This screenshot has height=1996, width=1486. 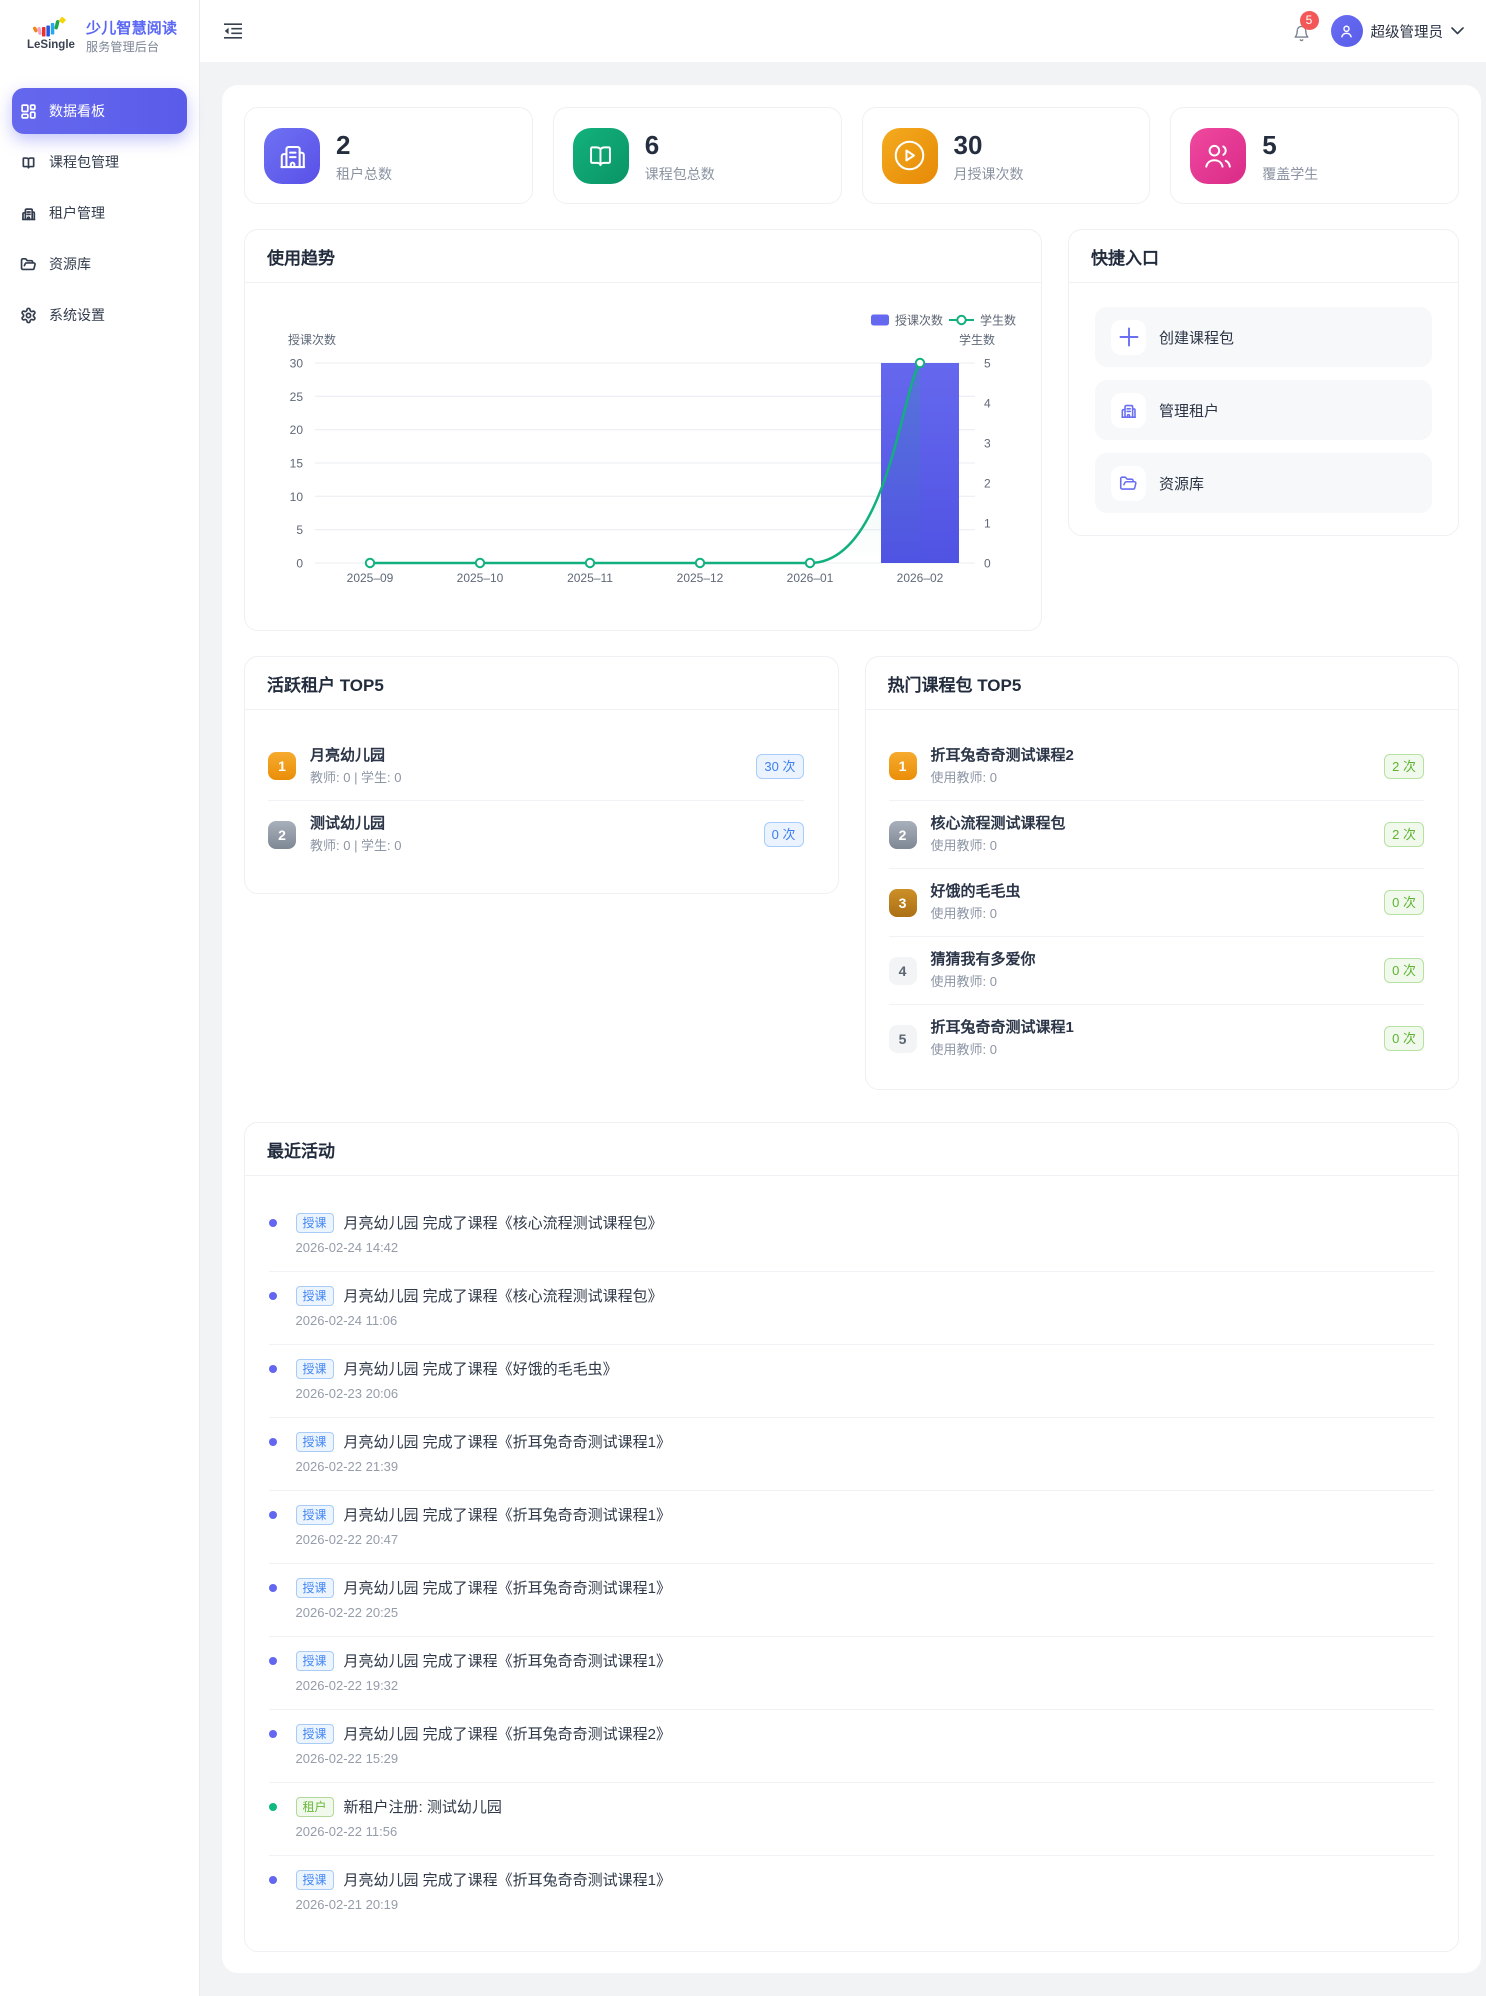 I want to click on svg-text: 2025–11, so click(x=590, y=578).